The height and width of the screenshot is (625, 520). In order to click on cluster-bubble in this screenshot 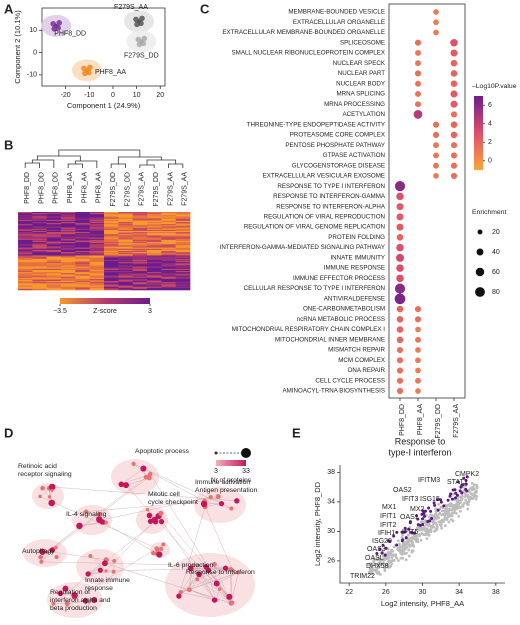, I will do `click(48, 496)`.